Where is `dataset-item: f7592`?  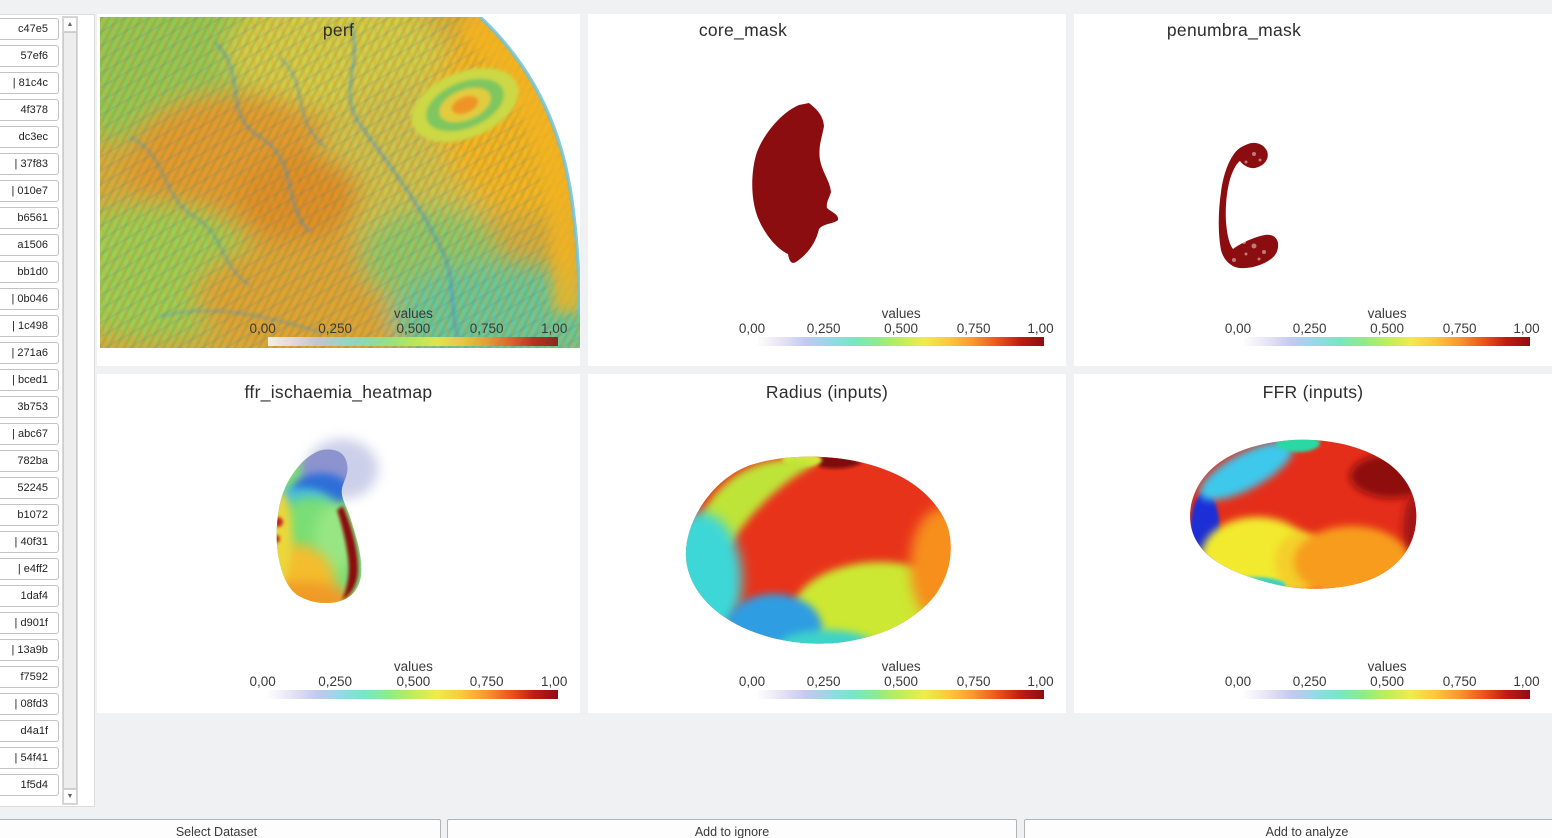
dataset-item: f7592 is located at coordinates (29, 677).